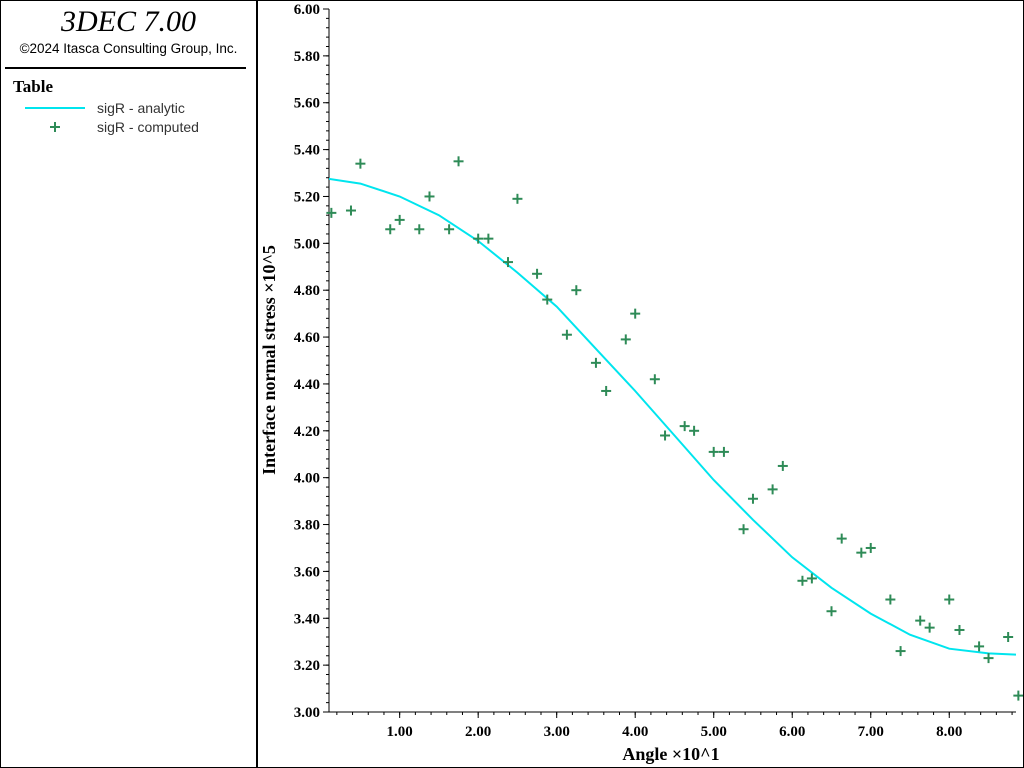 The image size is (1024, 768). What do you see at coordinates (307, 526) in the screenshot?
I see `y-tick-label: 3.80` at bounding box center [307, 526].